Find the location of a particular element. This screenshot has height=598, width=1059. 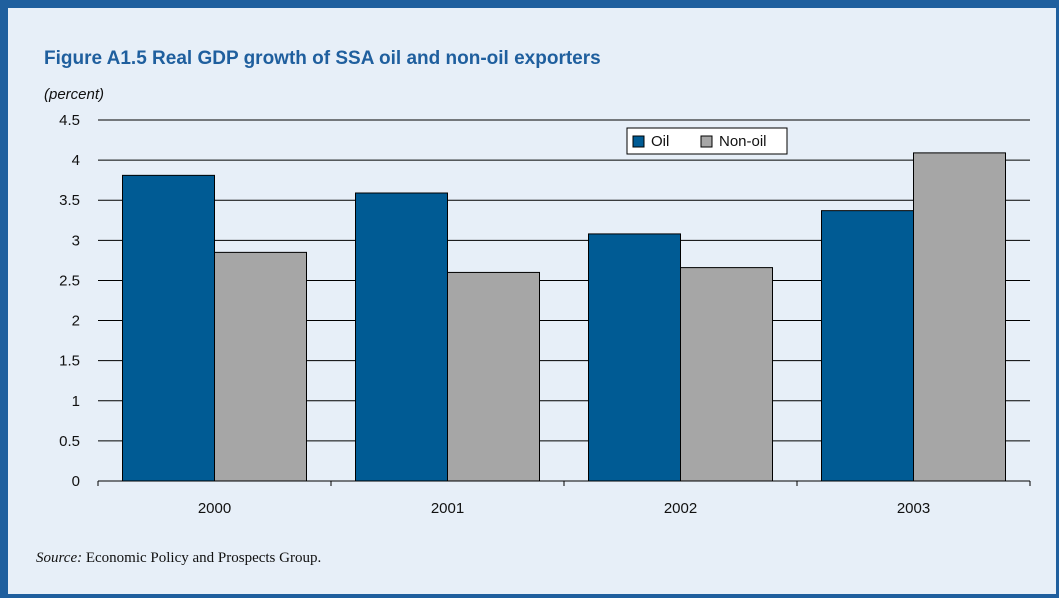

legend-label: Oil is located at coordinates (660, 141).